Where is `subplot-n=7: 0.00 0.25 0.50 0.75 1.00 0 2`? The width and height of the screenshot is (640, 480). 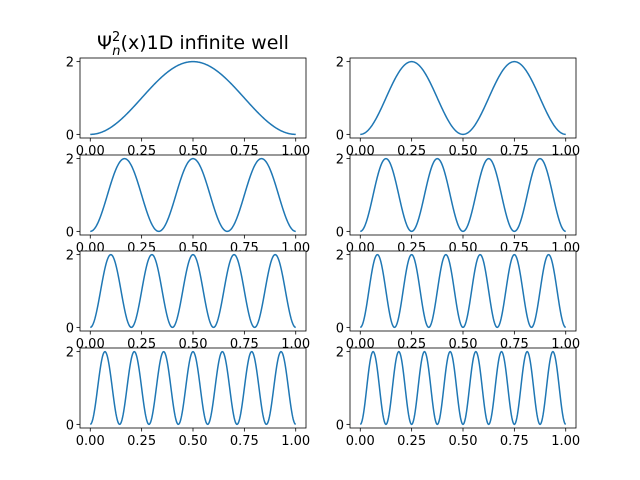 subplot-n=7: 0.00 0.25 0.50 0.75 1.00 0 2 is located at coordinates (188, 397).